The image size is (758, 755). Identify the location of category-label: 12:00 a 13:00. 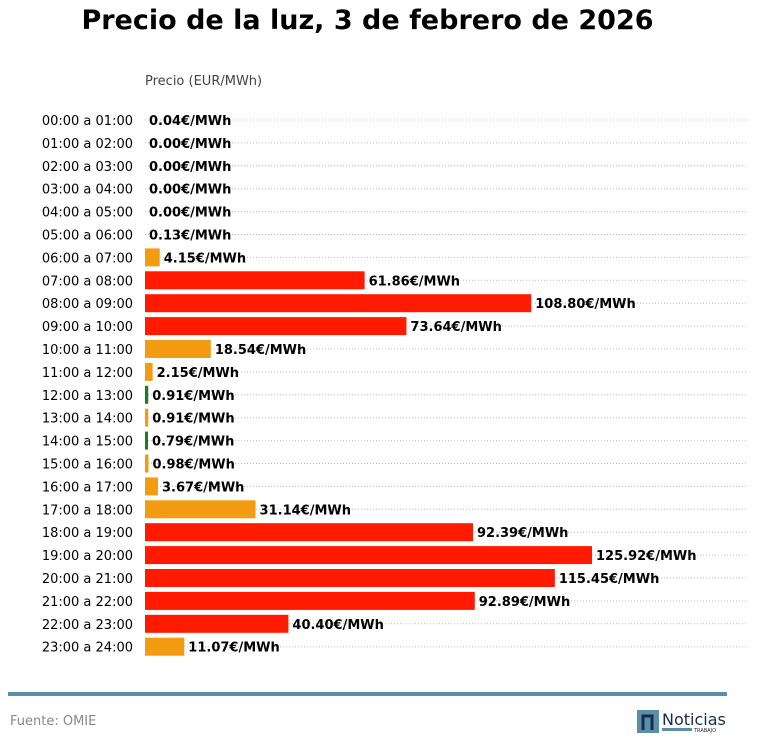
(87, 396).